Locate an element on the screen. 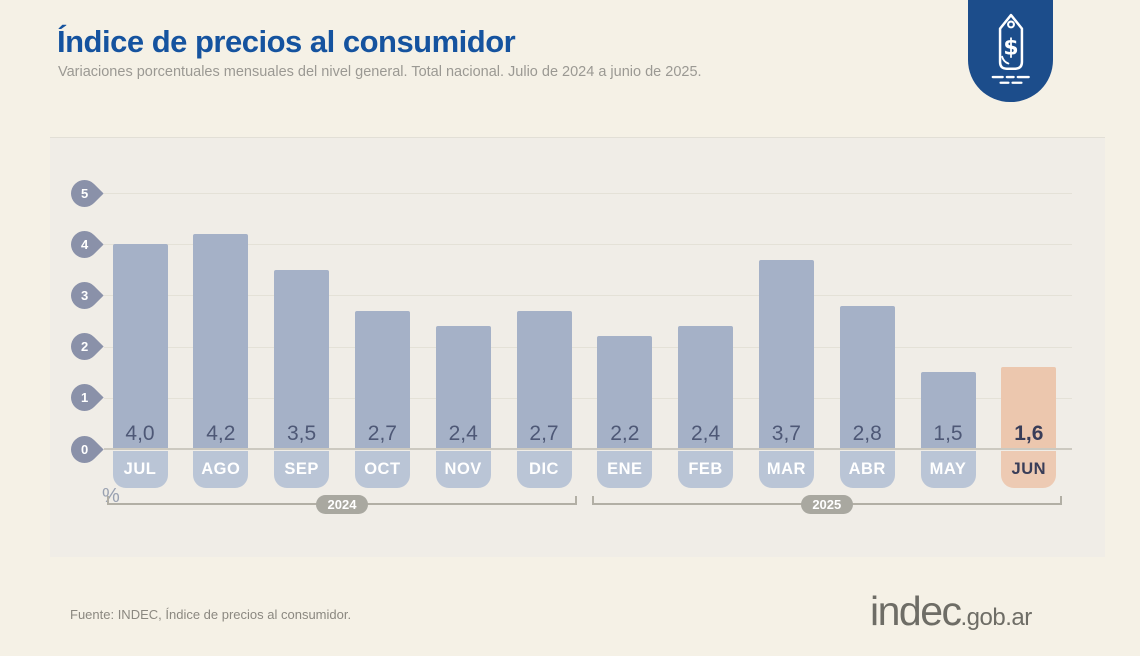  axis-tick-label: 2 is located at coordinates (84, 347).